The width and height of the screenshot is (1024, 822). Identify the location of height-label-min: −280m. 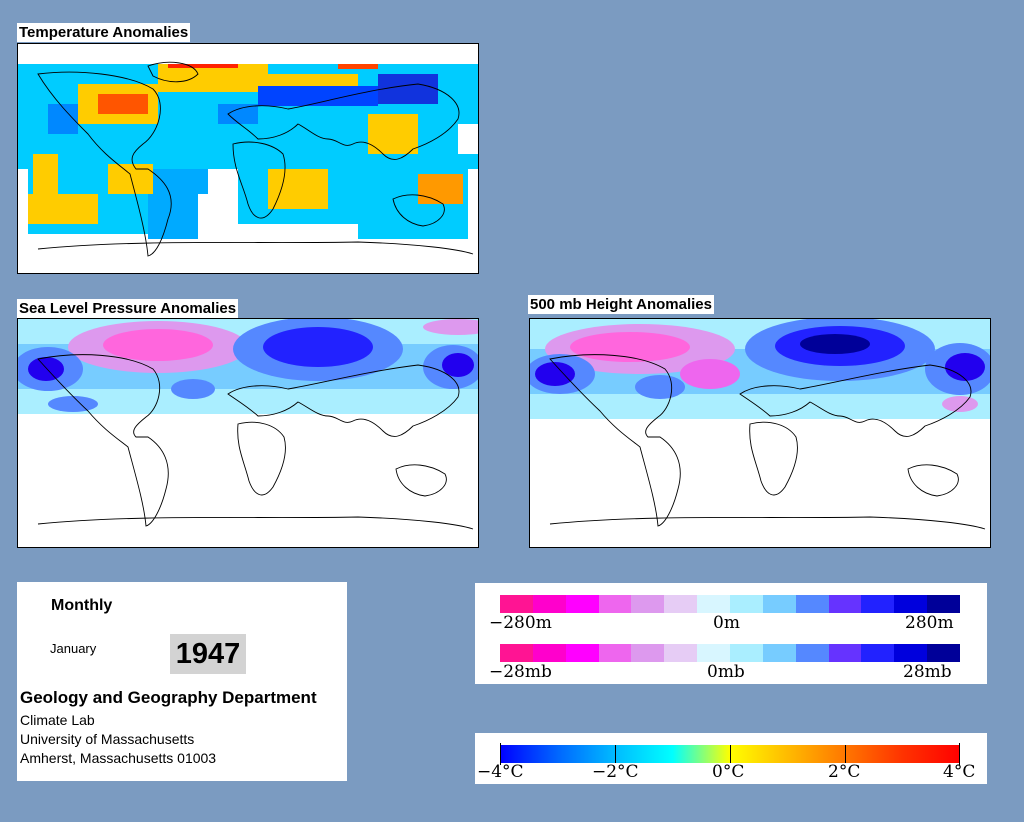
(520, 623).